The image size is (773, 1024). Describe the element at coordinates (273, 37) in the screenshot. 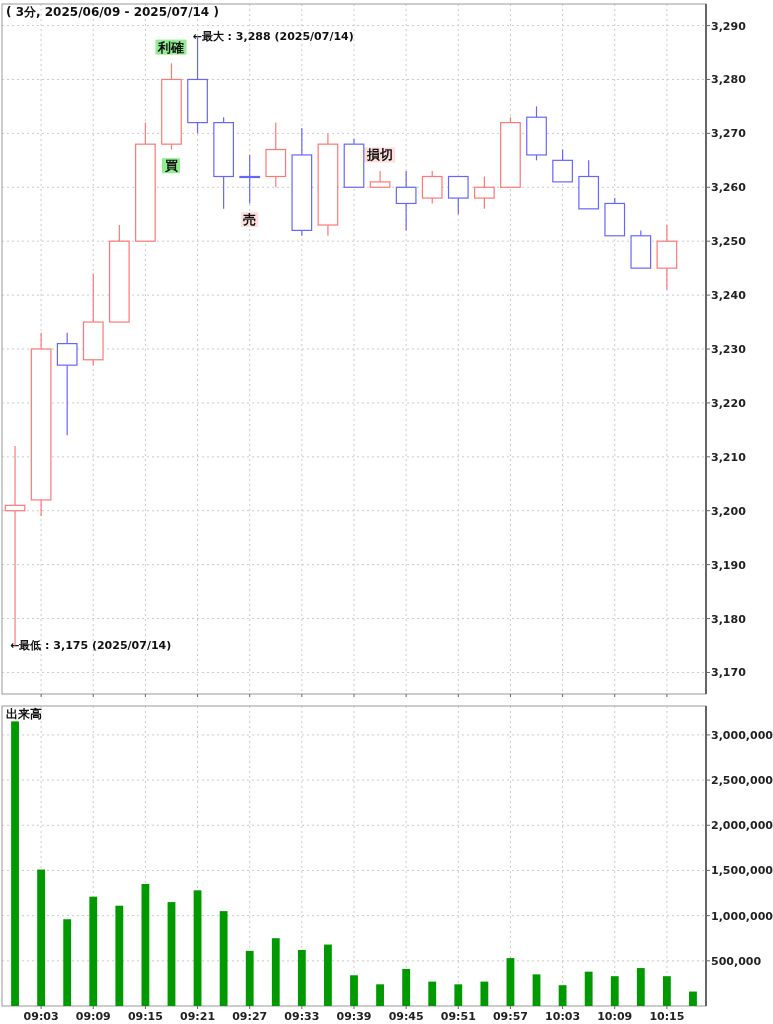

I see `annotation: ←最大 : 3,288 (2025/07/14)` at that location.